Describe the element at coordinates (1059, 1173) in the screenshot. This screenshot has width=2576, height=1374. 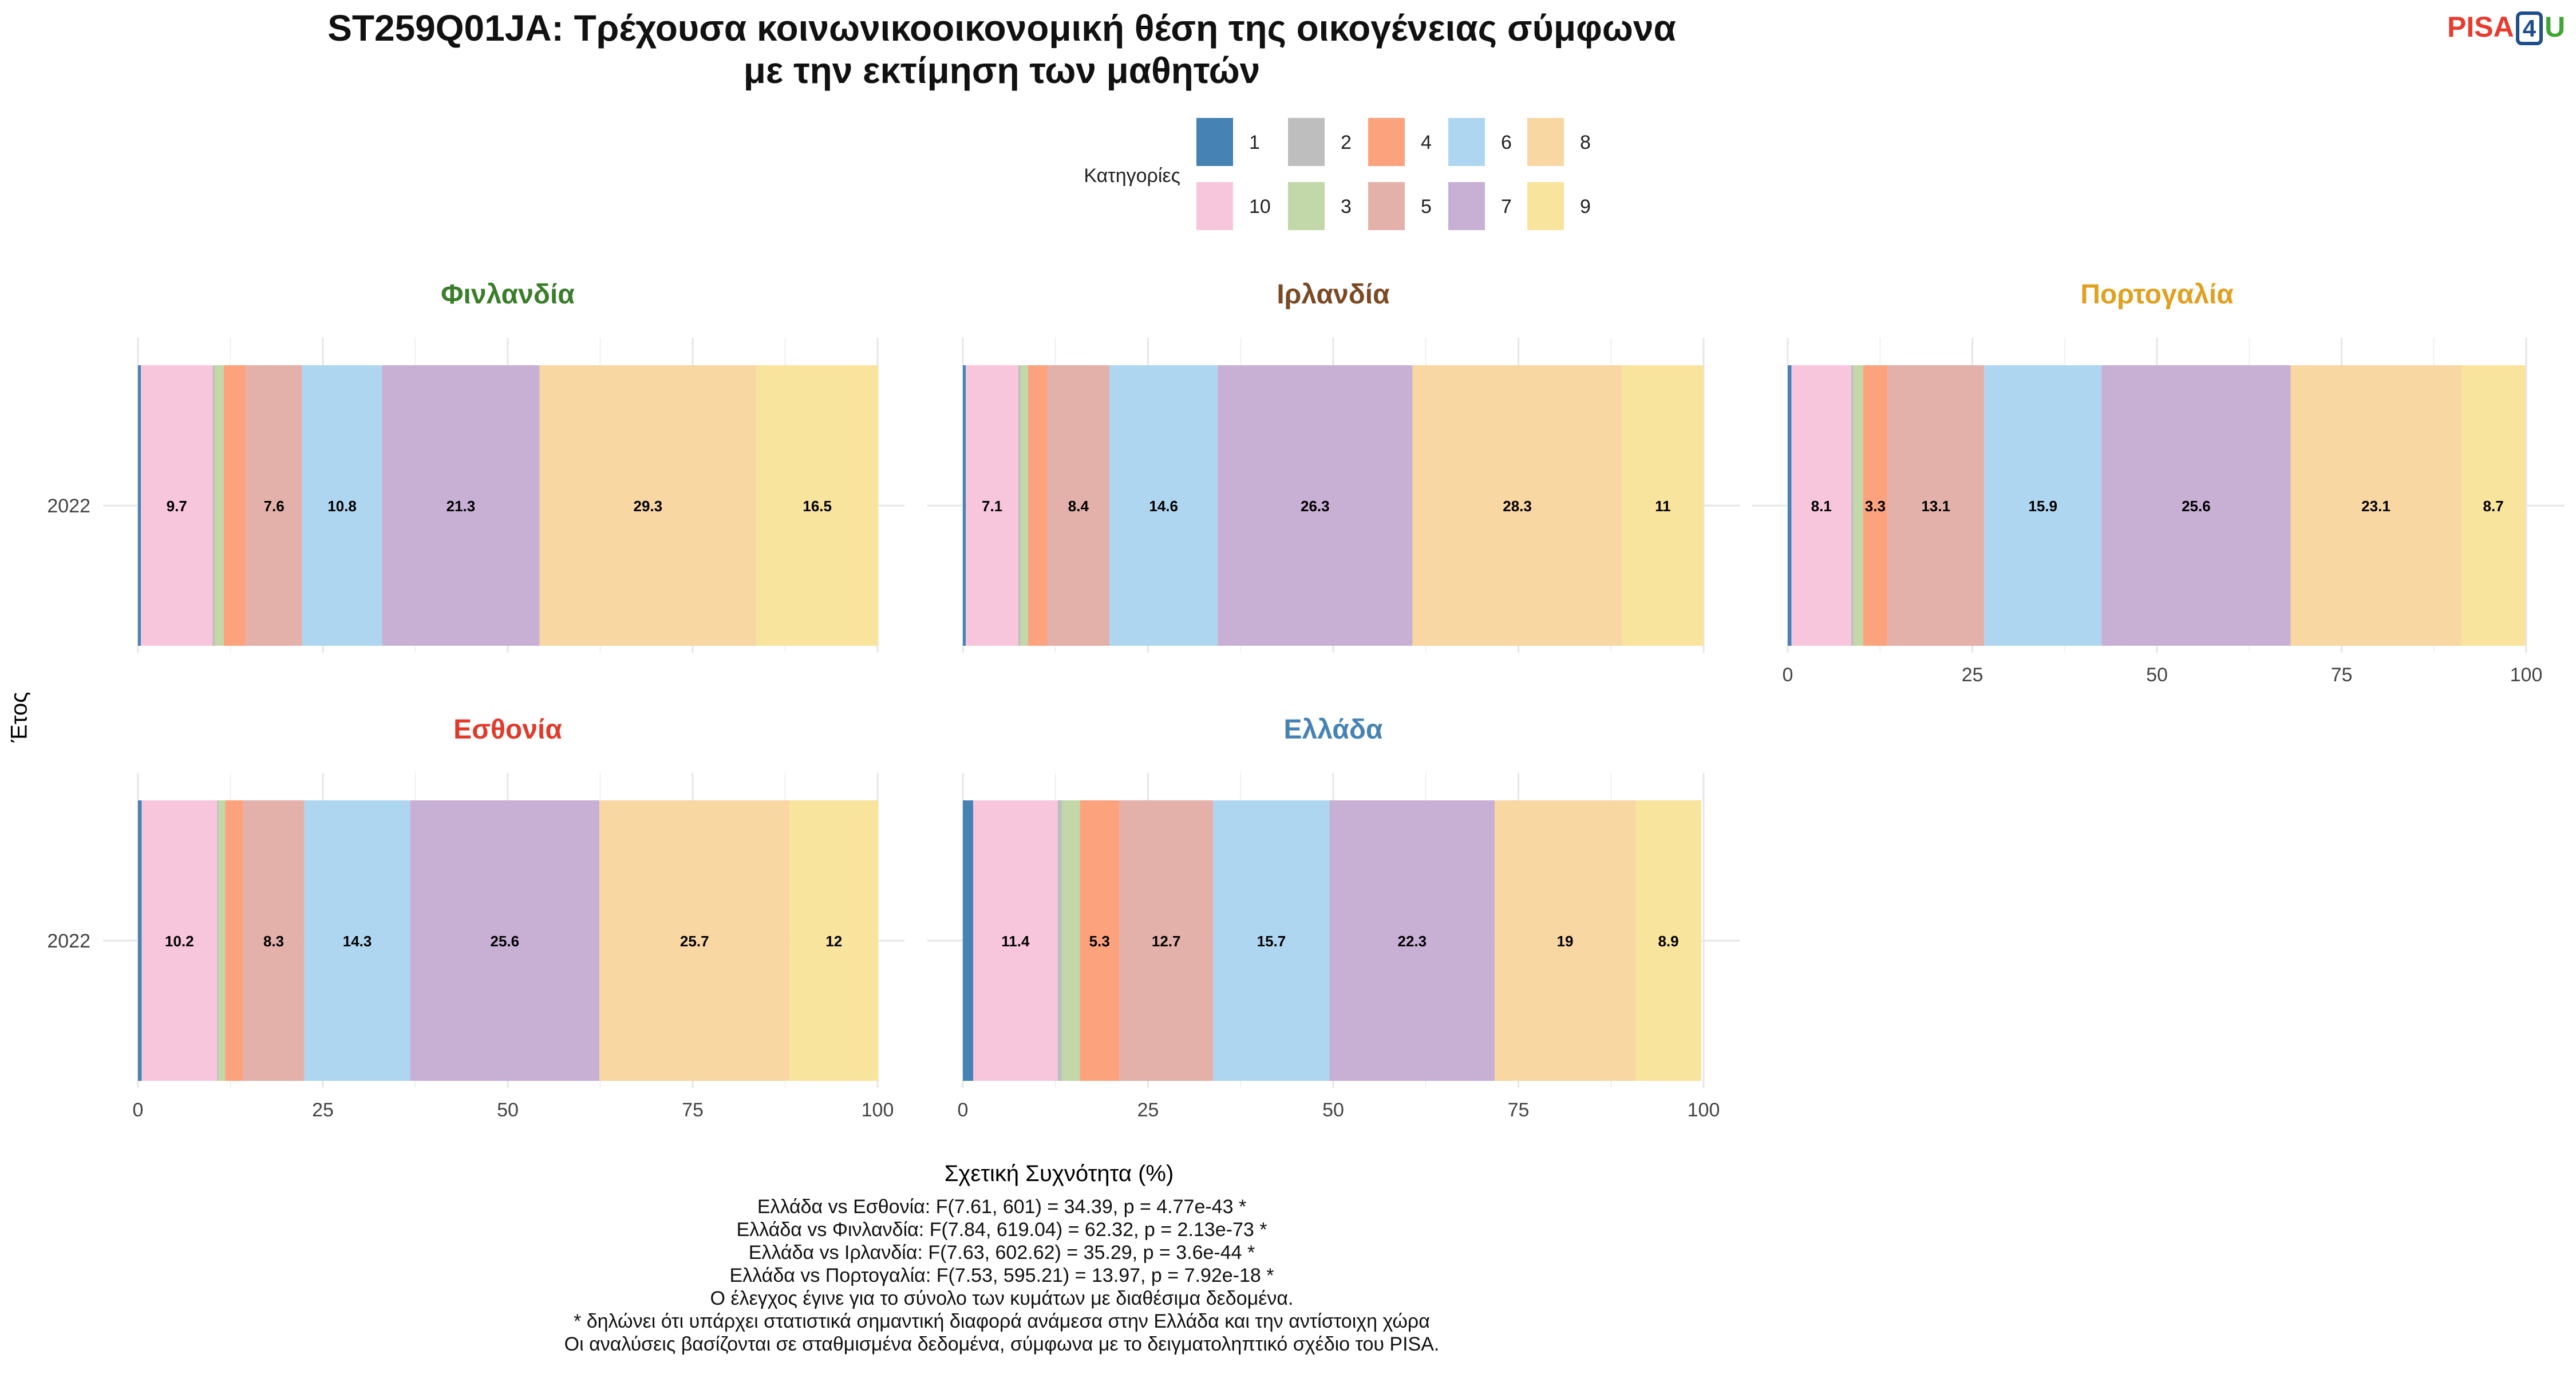
I see `x-axis-title: Σχετική Συχνότητα (%)` at that location.